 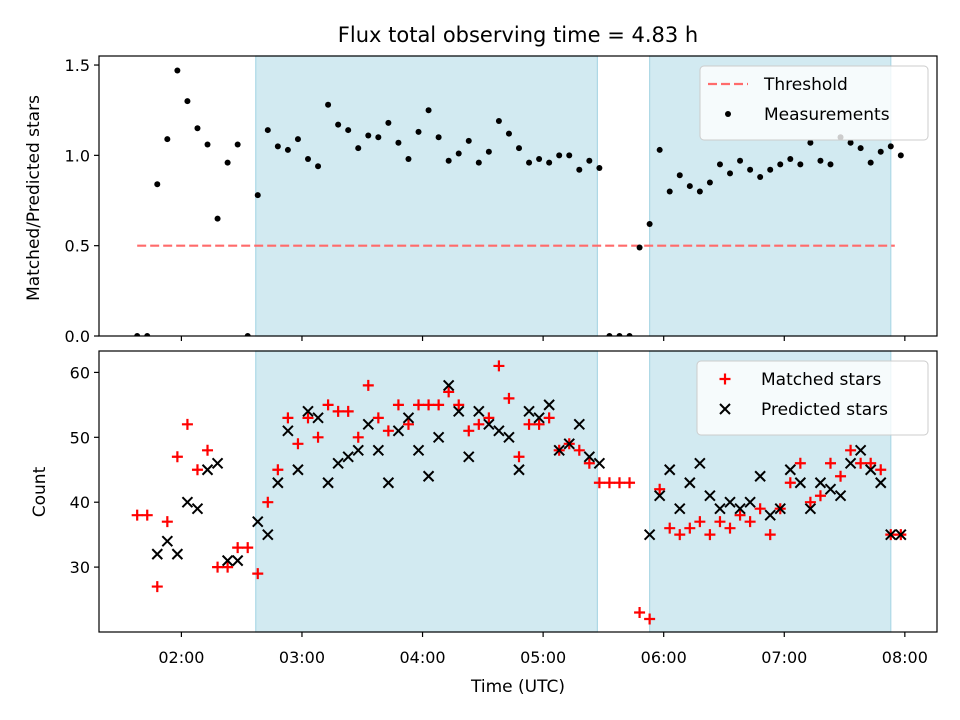 What do you see at coordinates (181, 657) in the screenshot?
I see `x-tick-label: 02:00` at bounding box center [181, 657].